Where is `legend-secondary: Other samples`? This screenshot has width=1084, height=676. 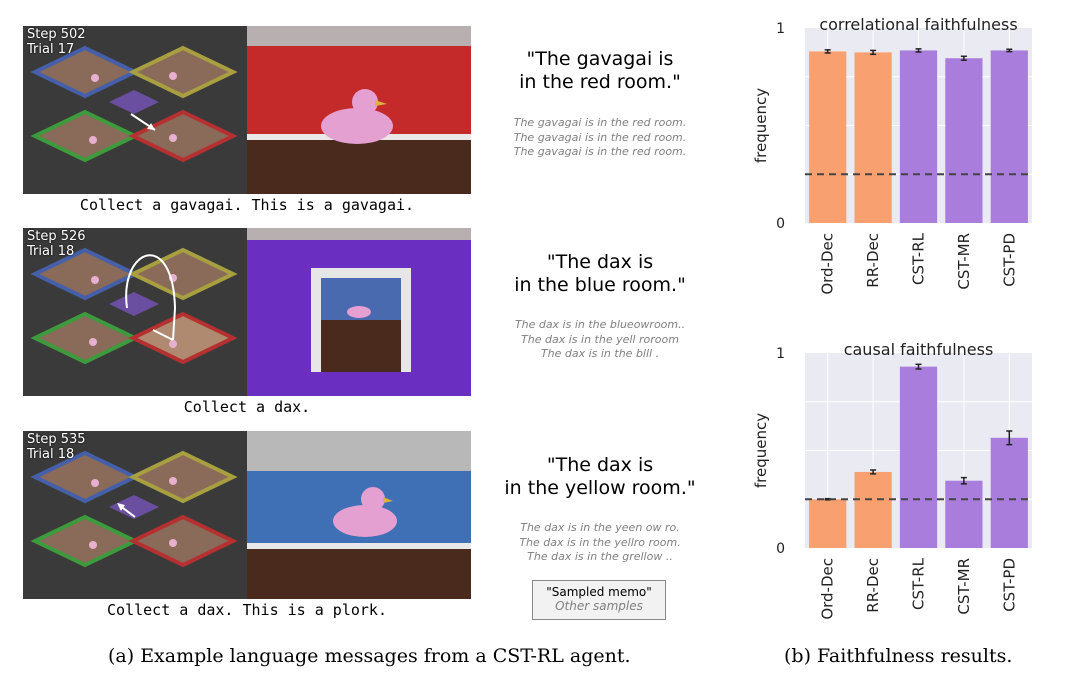
legend-secondary: Other samples is located at coordinates (599, 606).